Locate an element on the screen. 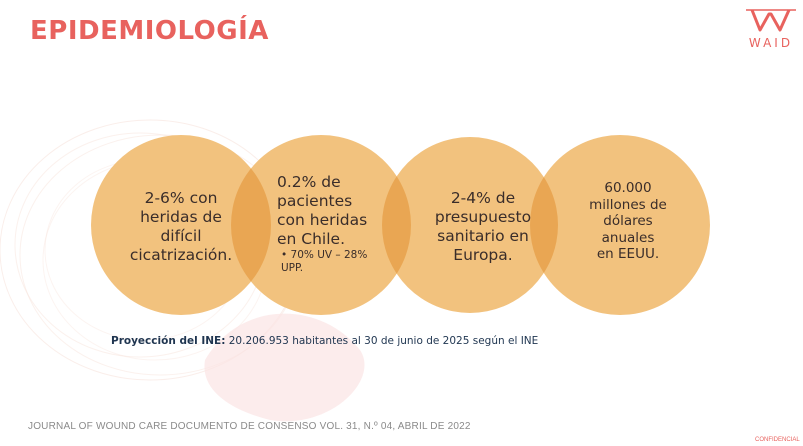  waid-logo-icon is located at coordinates (771, 20).